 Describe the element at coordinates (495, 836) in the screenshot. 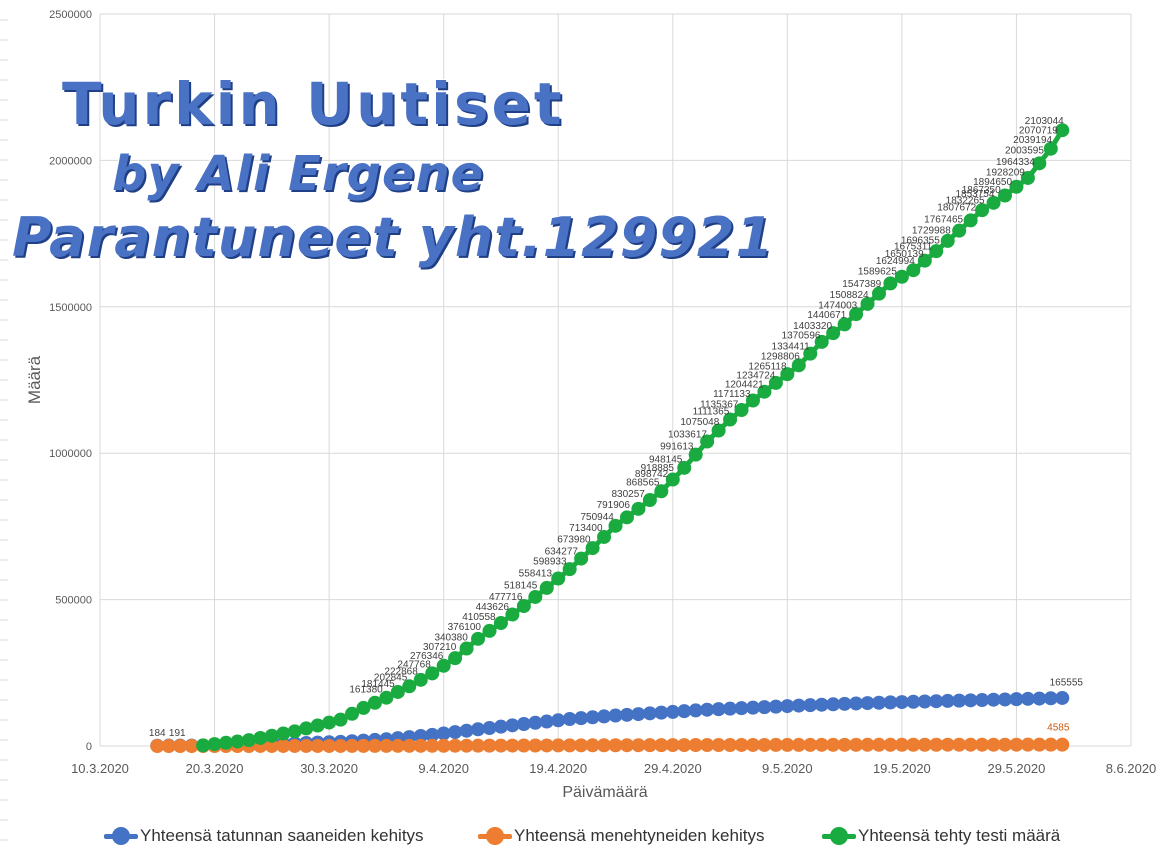

I see `legend-swatch-deaths` at that location.